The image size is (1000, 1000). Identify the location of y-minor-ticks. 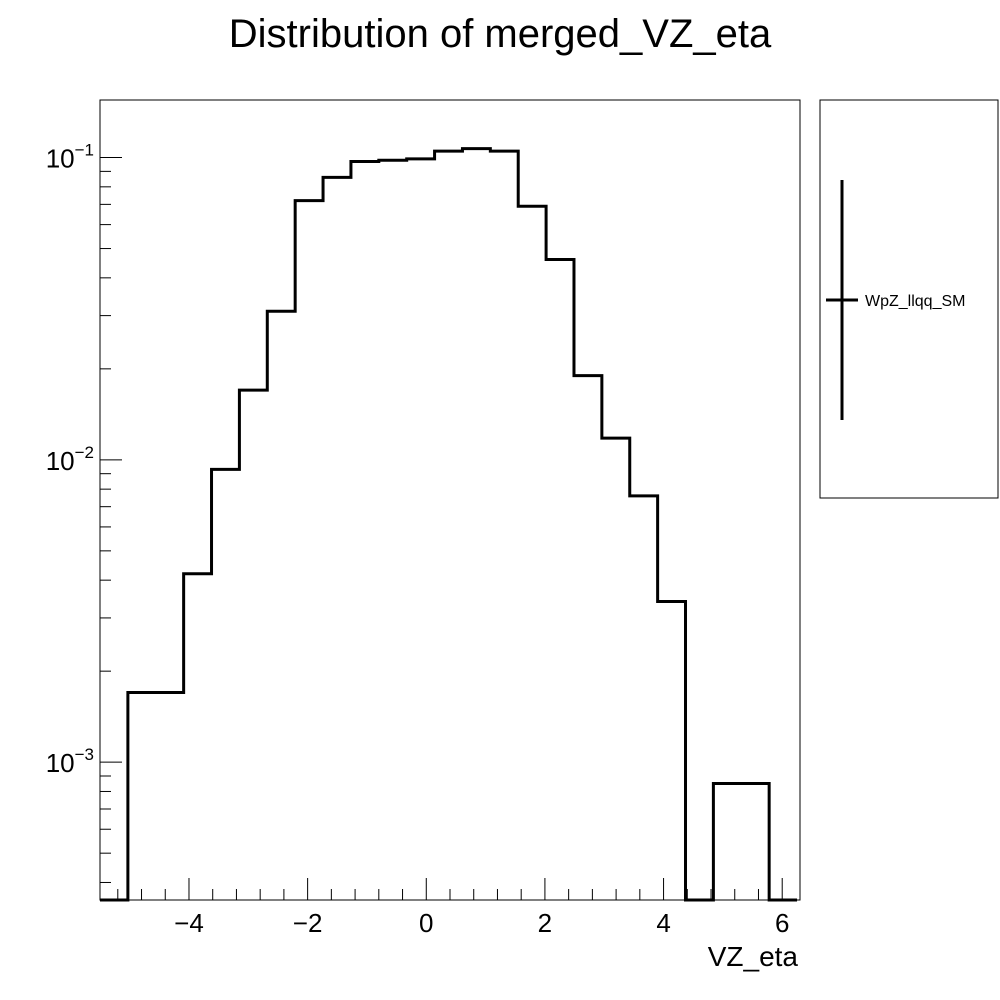
(105, 526).